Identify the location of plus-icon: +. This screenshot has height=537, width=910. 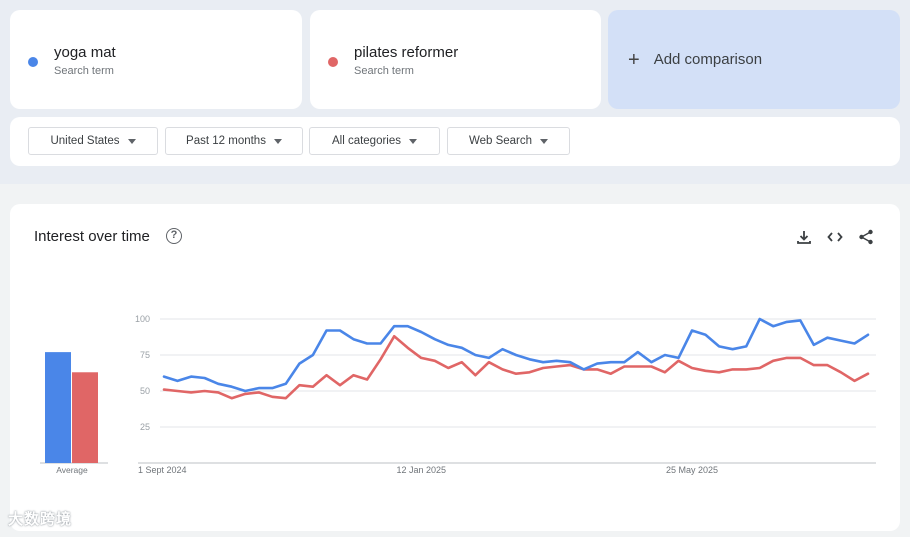
(634, 59).